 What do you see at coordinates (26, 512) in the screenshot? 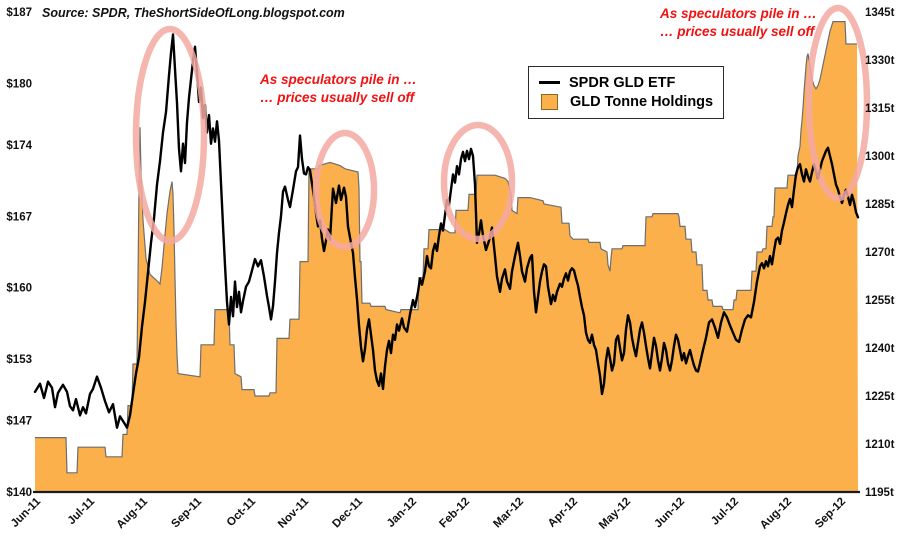
I see `x-tick-label: Jun-11` at bounding box center [26, 512].